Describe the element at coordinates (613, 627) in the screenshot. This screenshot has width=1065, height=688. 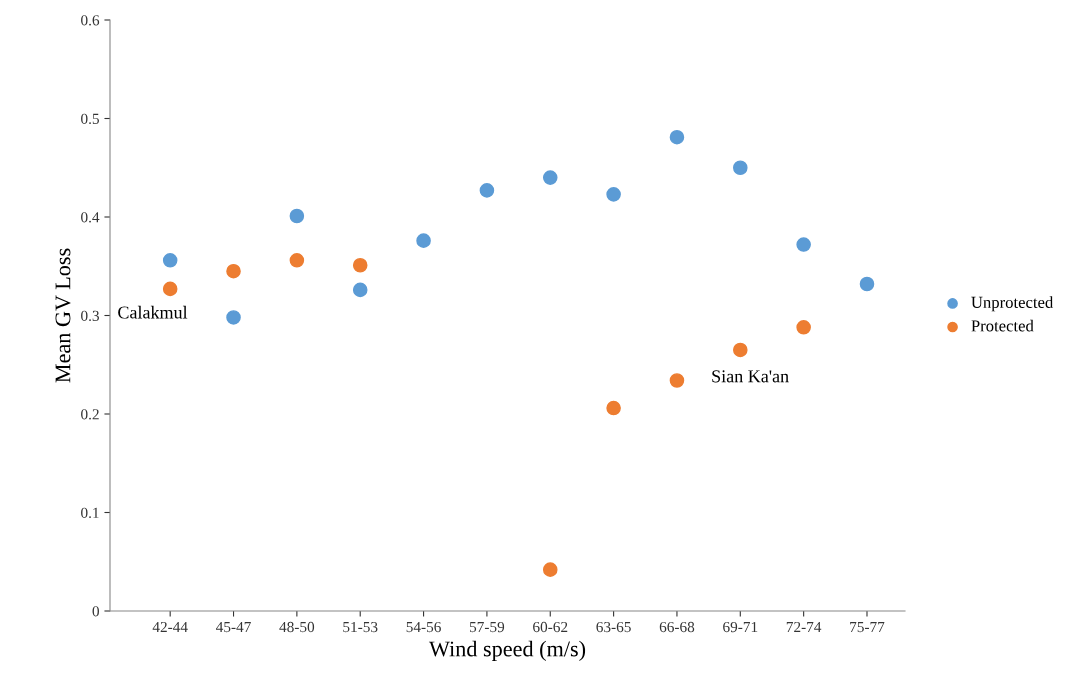
I see `x-tick-label: 63-65` at that location.